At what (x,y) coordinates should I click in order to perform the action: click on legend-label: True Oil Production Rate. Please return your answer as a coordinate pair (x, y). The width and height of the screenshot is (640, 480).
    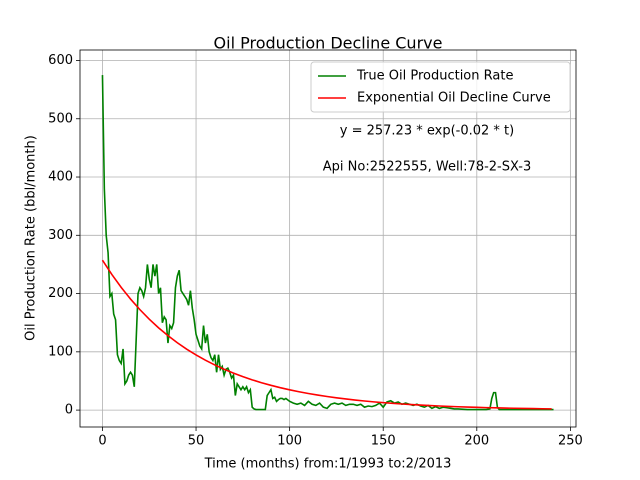
    Looking at the image, I should click on (434, 76).